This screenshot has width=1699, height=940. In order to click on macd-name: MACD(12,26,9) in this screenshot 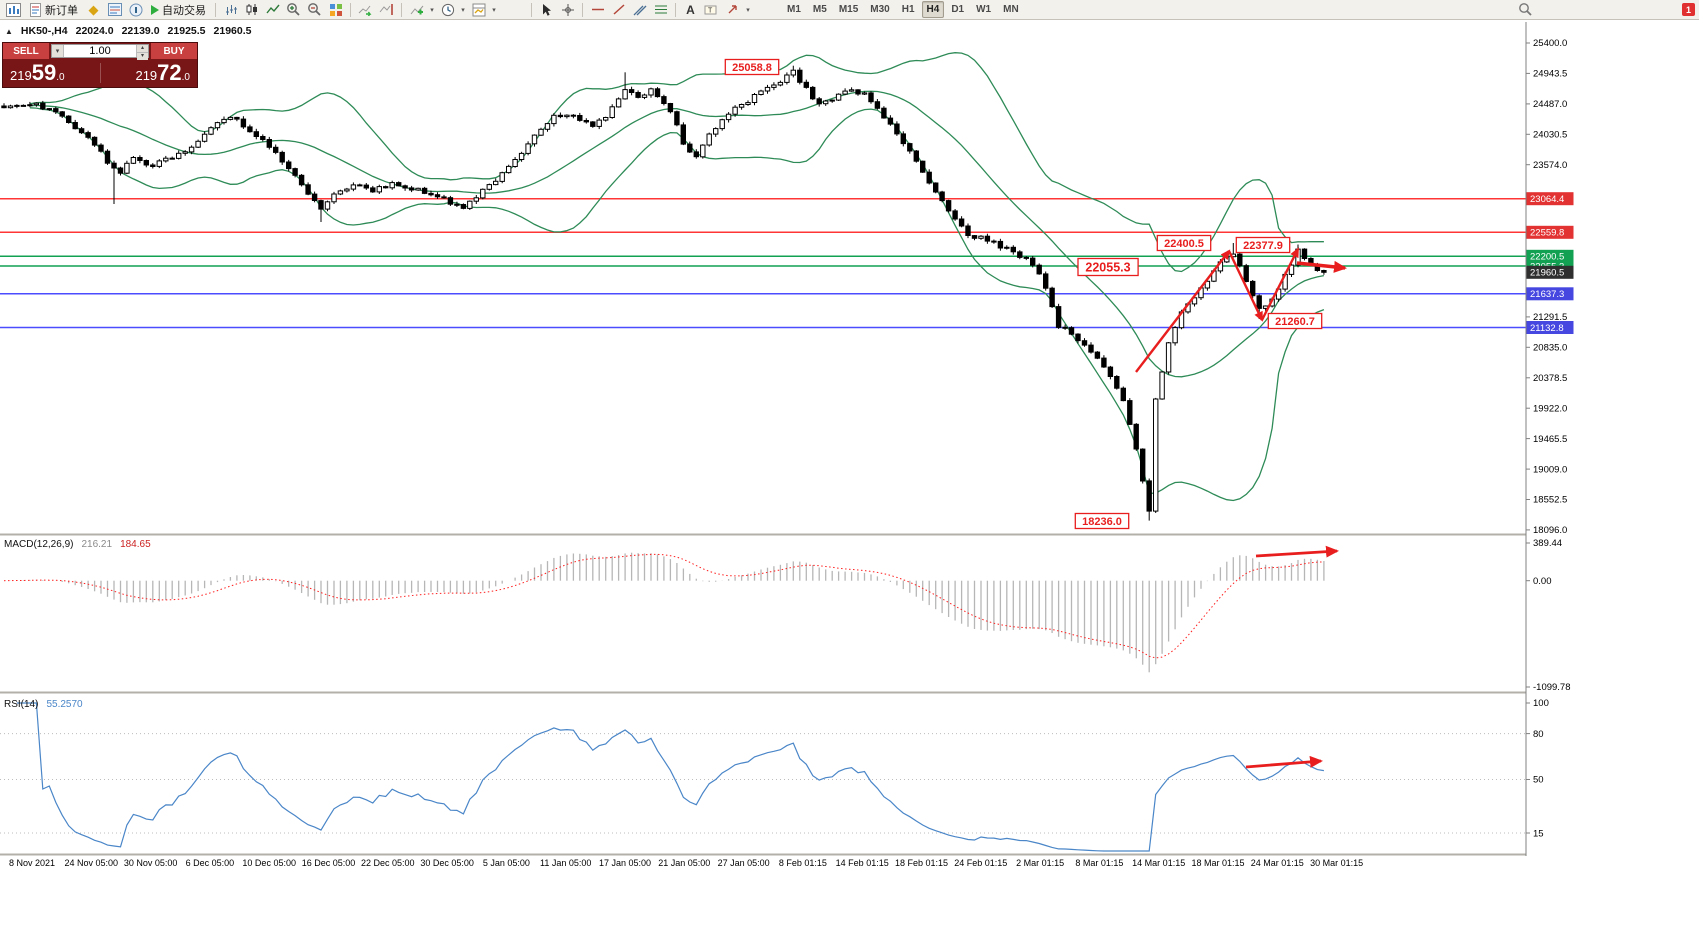, I will do `click(39, 544)`.